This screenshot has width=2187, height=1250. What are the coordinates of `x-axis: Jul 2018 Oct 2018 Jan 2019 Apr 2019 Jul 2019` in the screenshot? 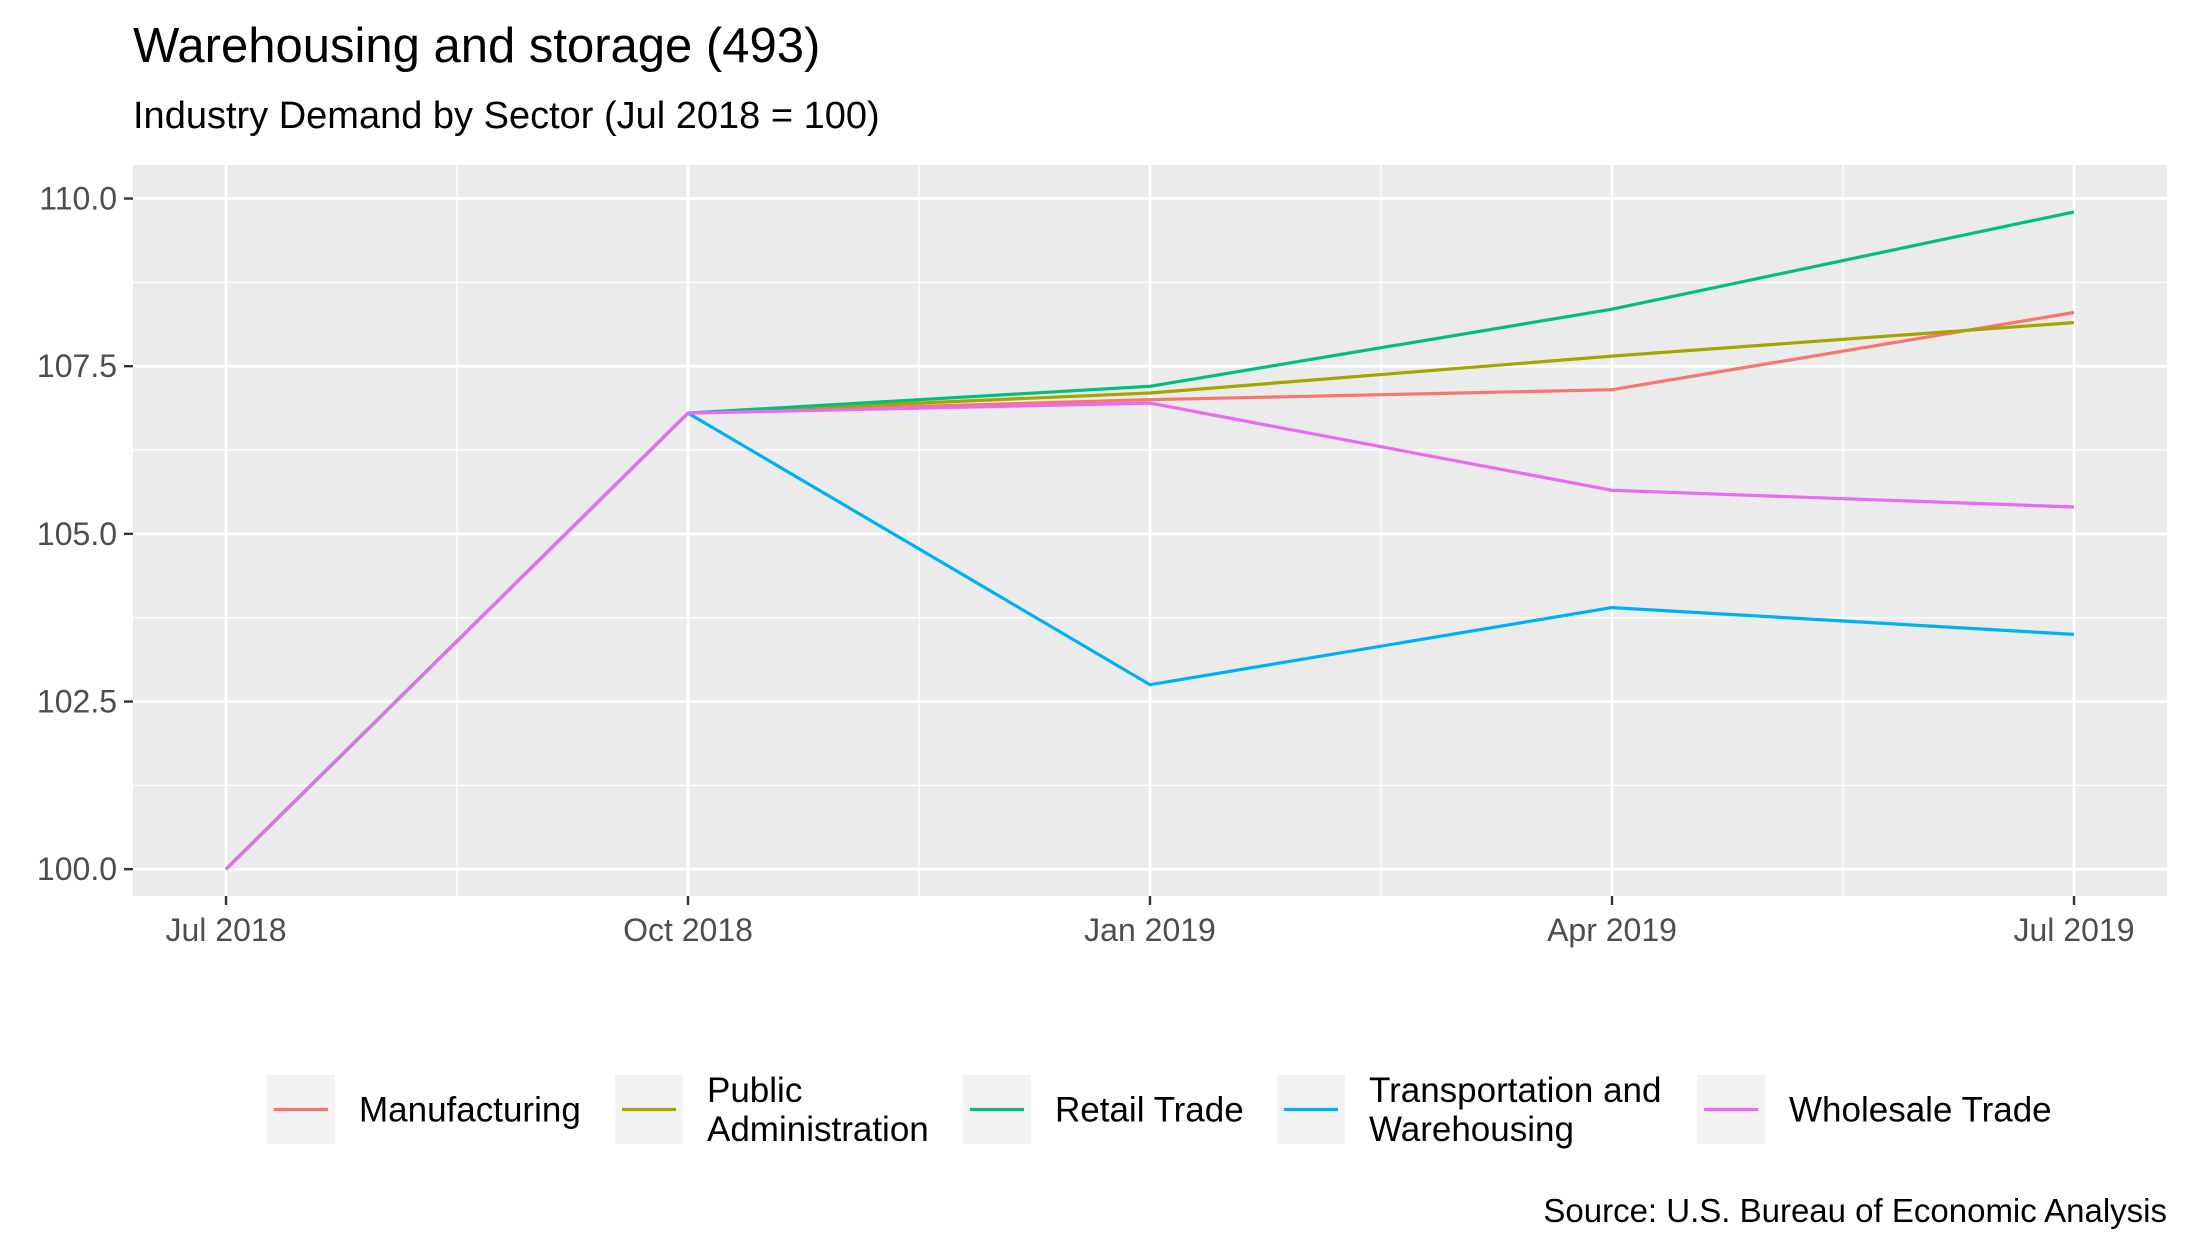 It's located at (1150, 922).